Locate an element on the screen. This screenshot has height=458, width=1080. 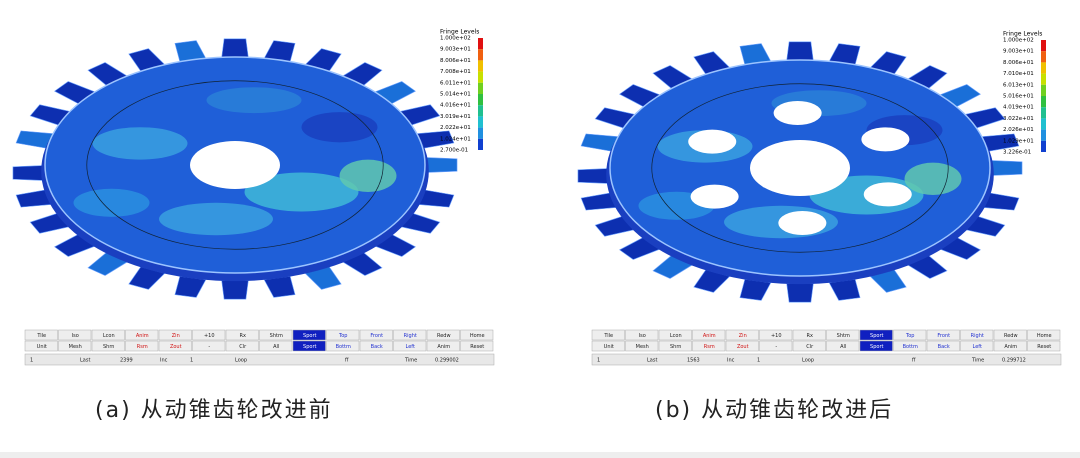
toolbar-button-label: Top is located at coordinates (342, 336).